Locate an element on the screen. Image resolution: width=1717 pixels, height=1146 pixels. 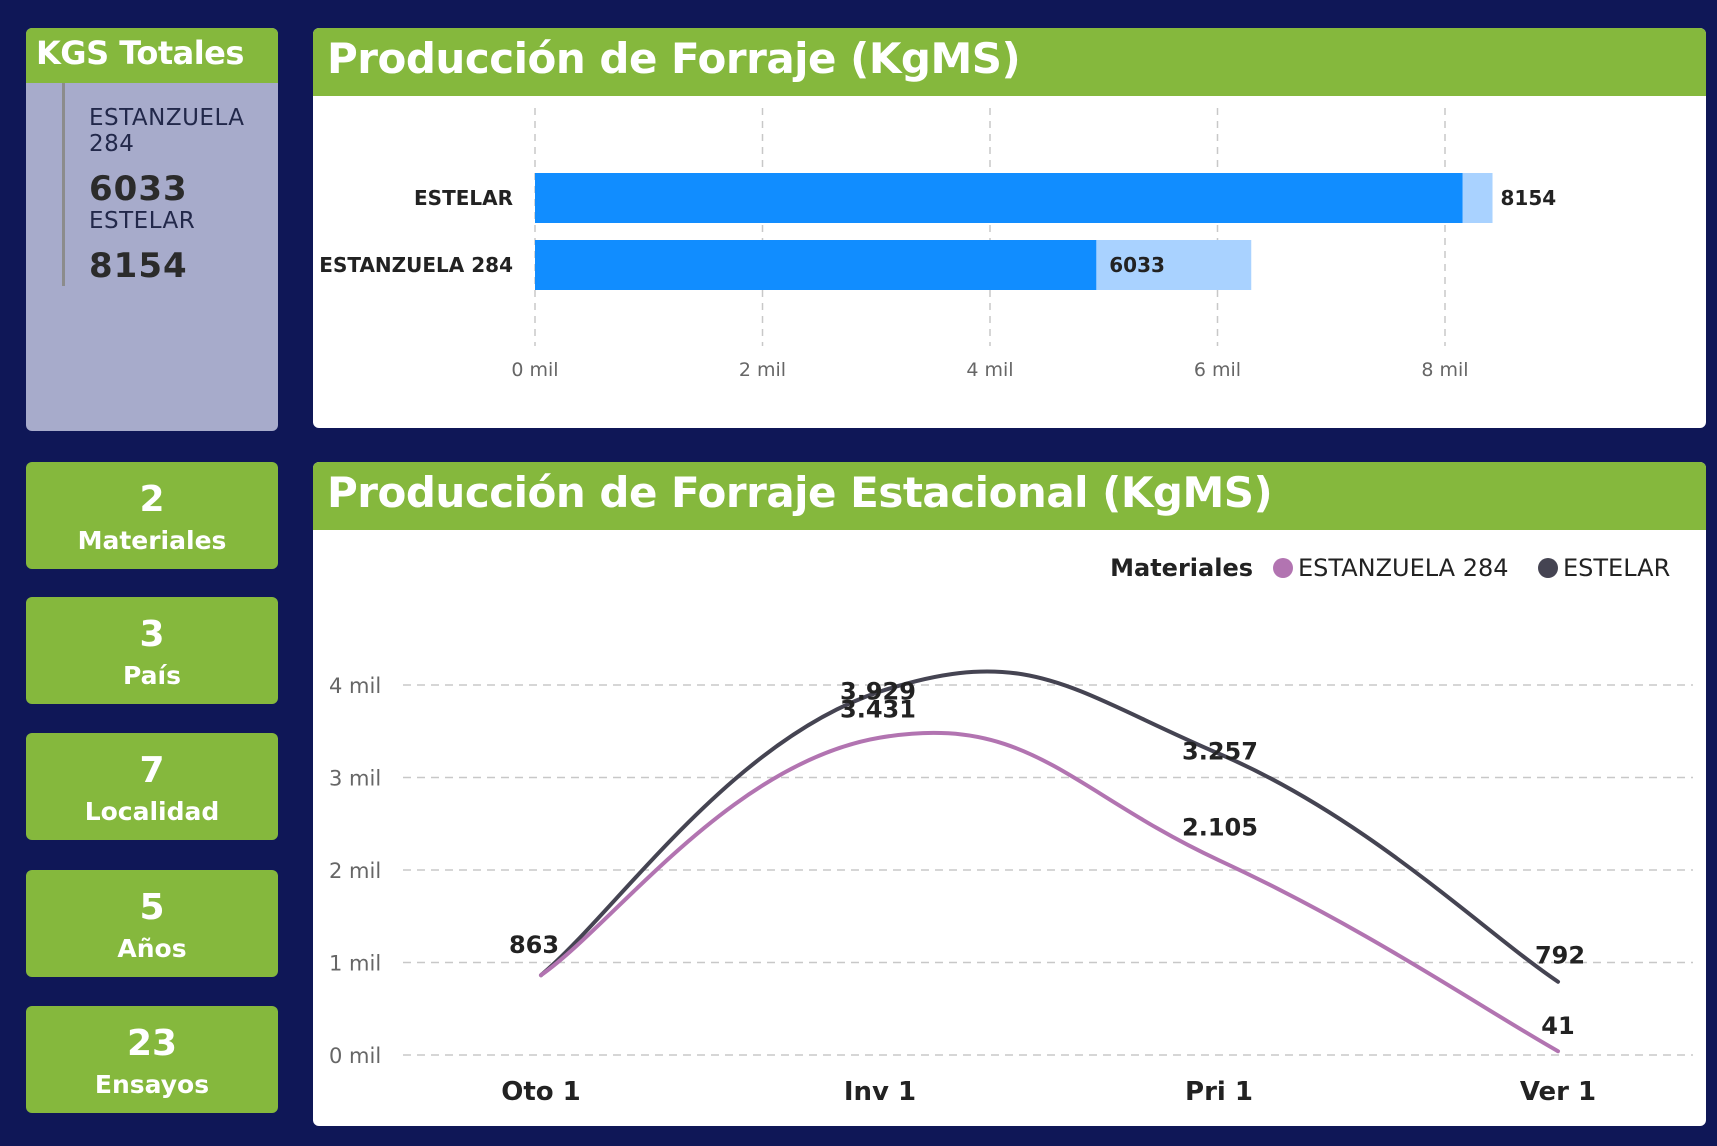
kpi-anos: 5 Años is located at coordinates (152, 923).